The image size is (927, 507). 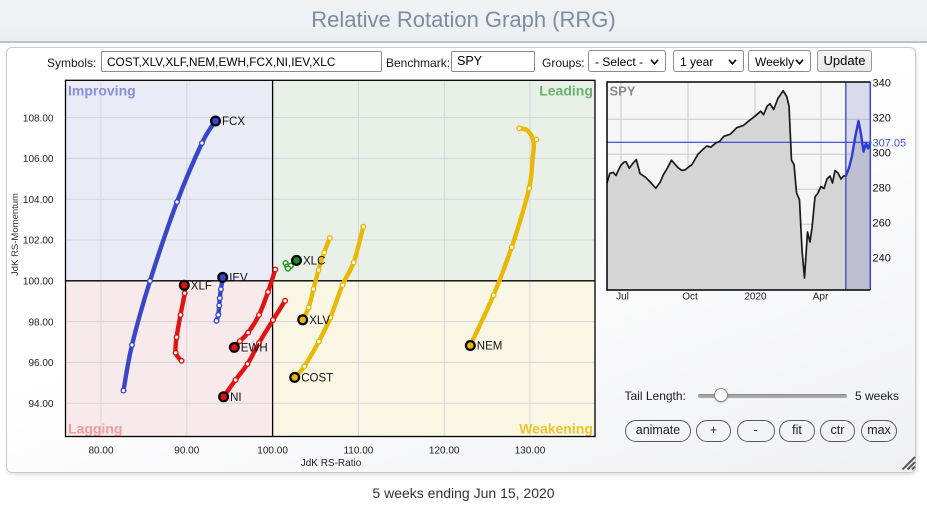 What do you see at coordinates (755, 297) in the screenshot?
I see `svg-text: 2020` at bounding box center [755, 297].